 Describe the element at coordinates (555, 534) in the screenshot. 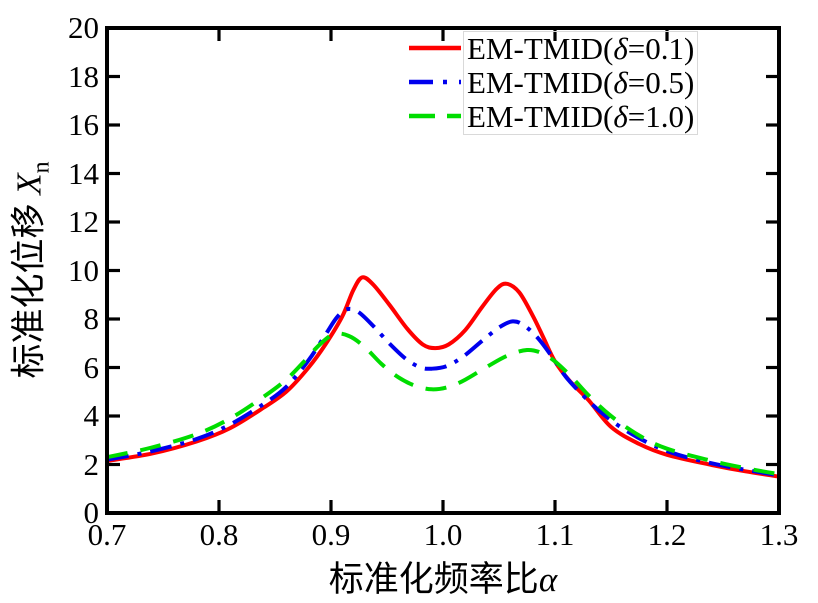

I see `x-tick-label: 1.1` at that location.